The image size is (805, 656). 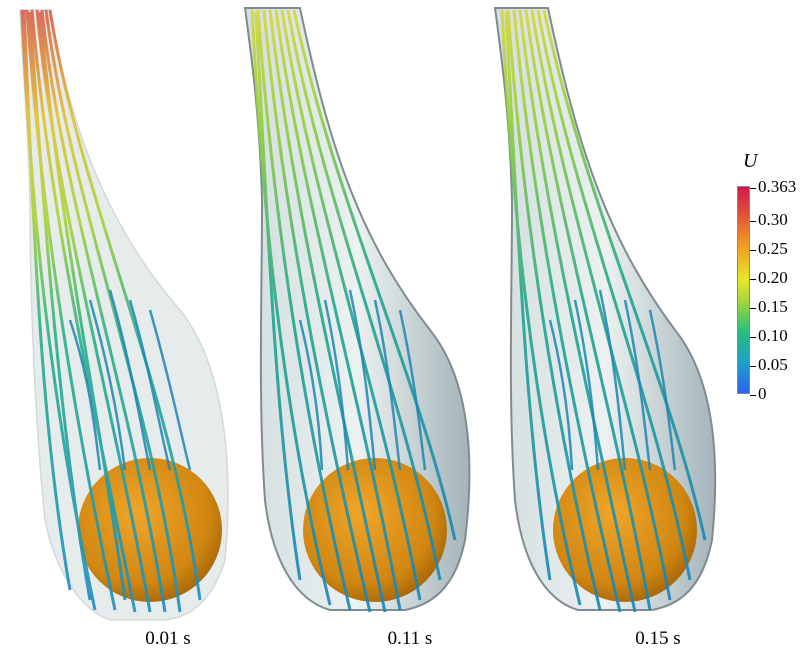 What do you see at coordinates (758, 393) in the screenshot?
I see `colorbar-tick-0: 0` at bounding box center [758, 393].